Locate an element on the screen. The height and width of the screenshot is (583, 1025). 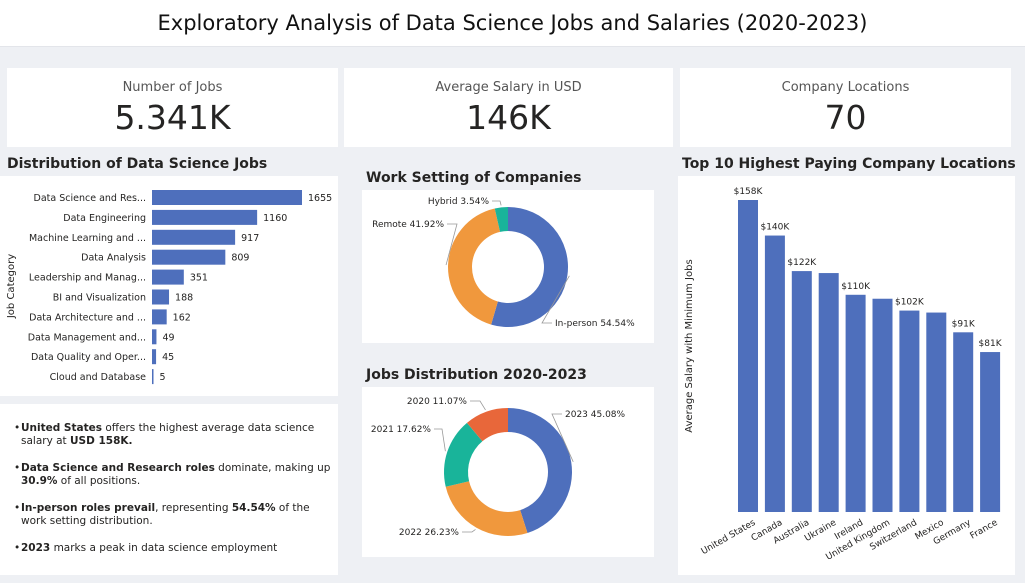
insight-text: of the work setting distribution. is located at coordinates (165, 514).